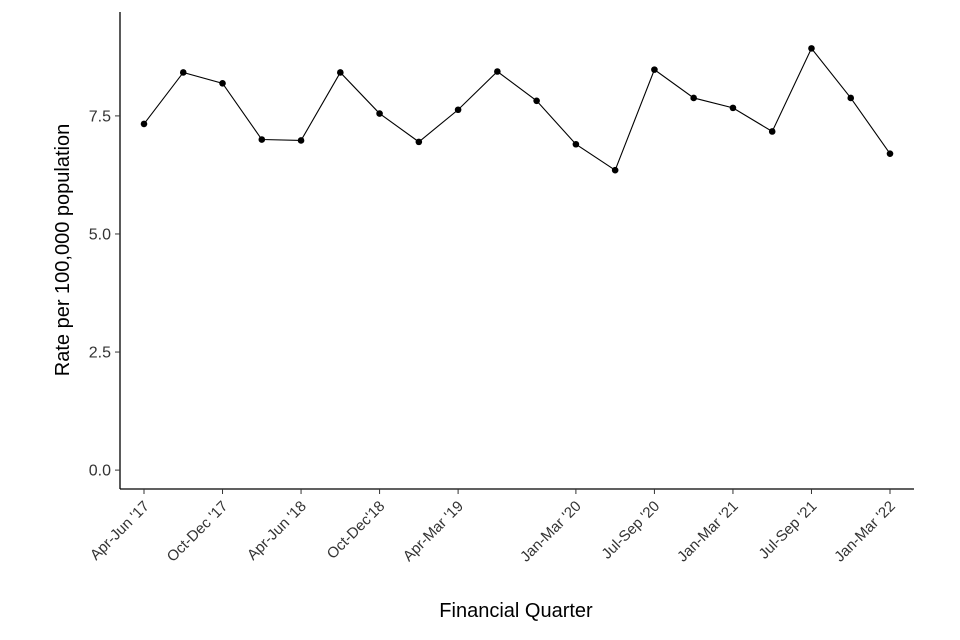 Image resolution: width=960 pixels, height=640 pixels. I want to click on x-tick-label: Apr-Mar '19, so click(433, 531).